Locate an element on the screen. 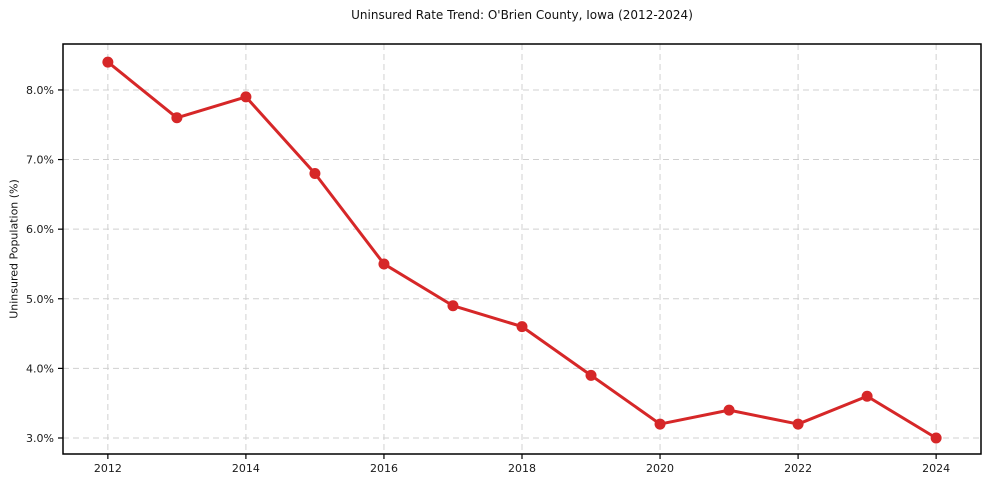 This screenshot has height=490, width=989. y-tick-label: 7.0% is located at coordinates (40, 160).